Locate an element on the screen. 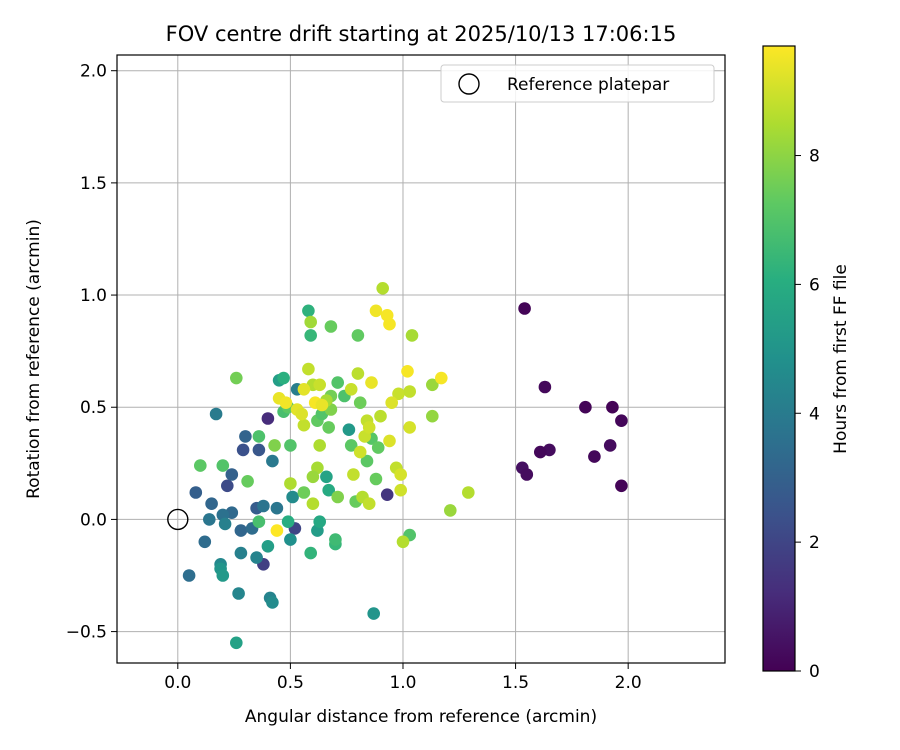 The width and height of the screenshot is (900, 750). x-tick-label: 1.0 is located at coordinates (402, 683).